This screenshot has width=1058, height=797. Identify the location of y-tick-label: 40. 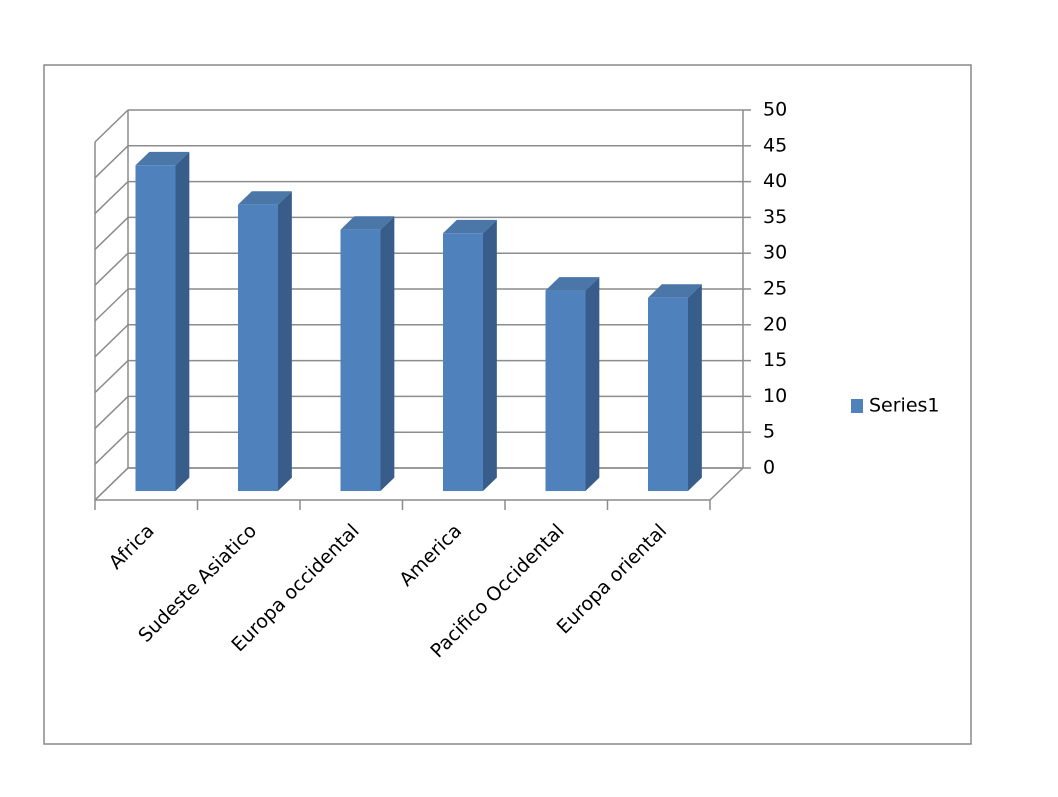
(775, 181).